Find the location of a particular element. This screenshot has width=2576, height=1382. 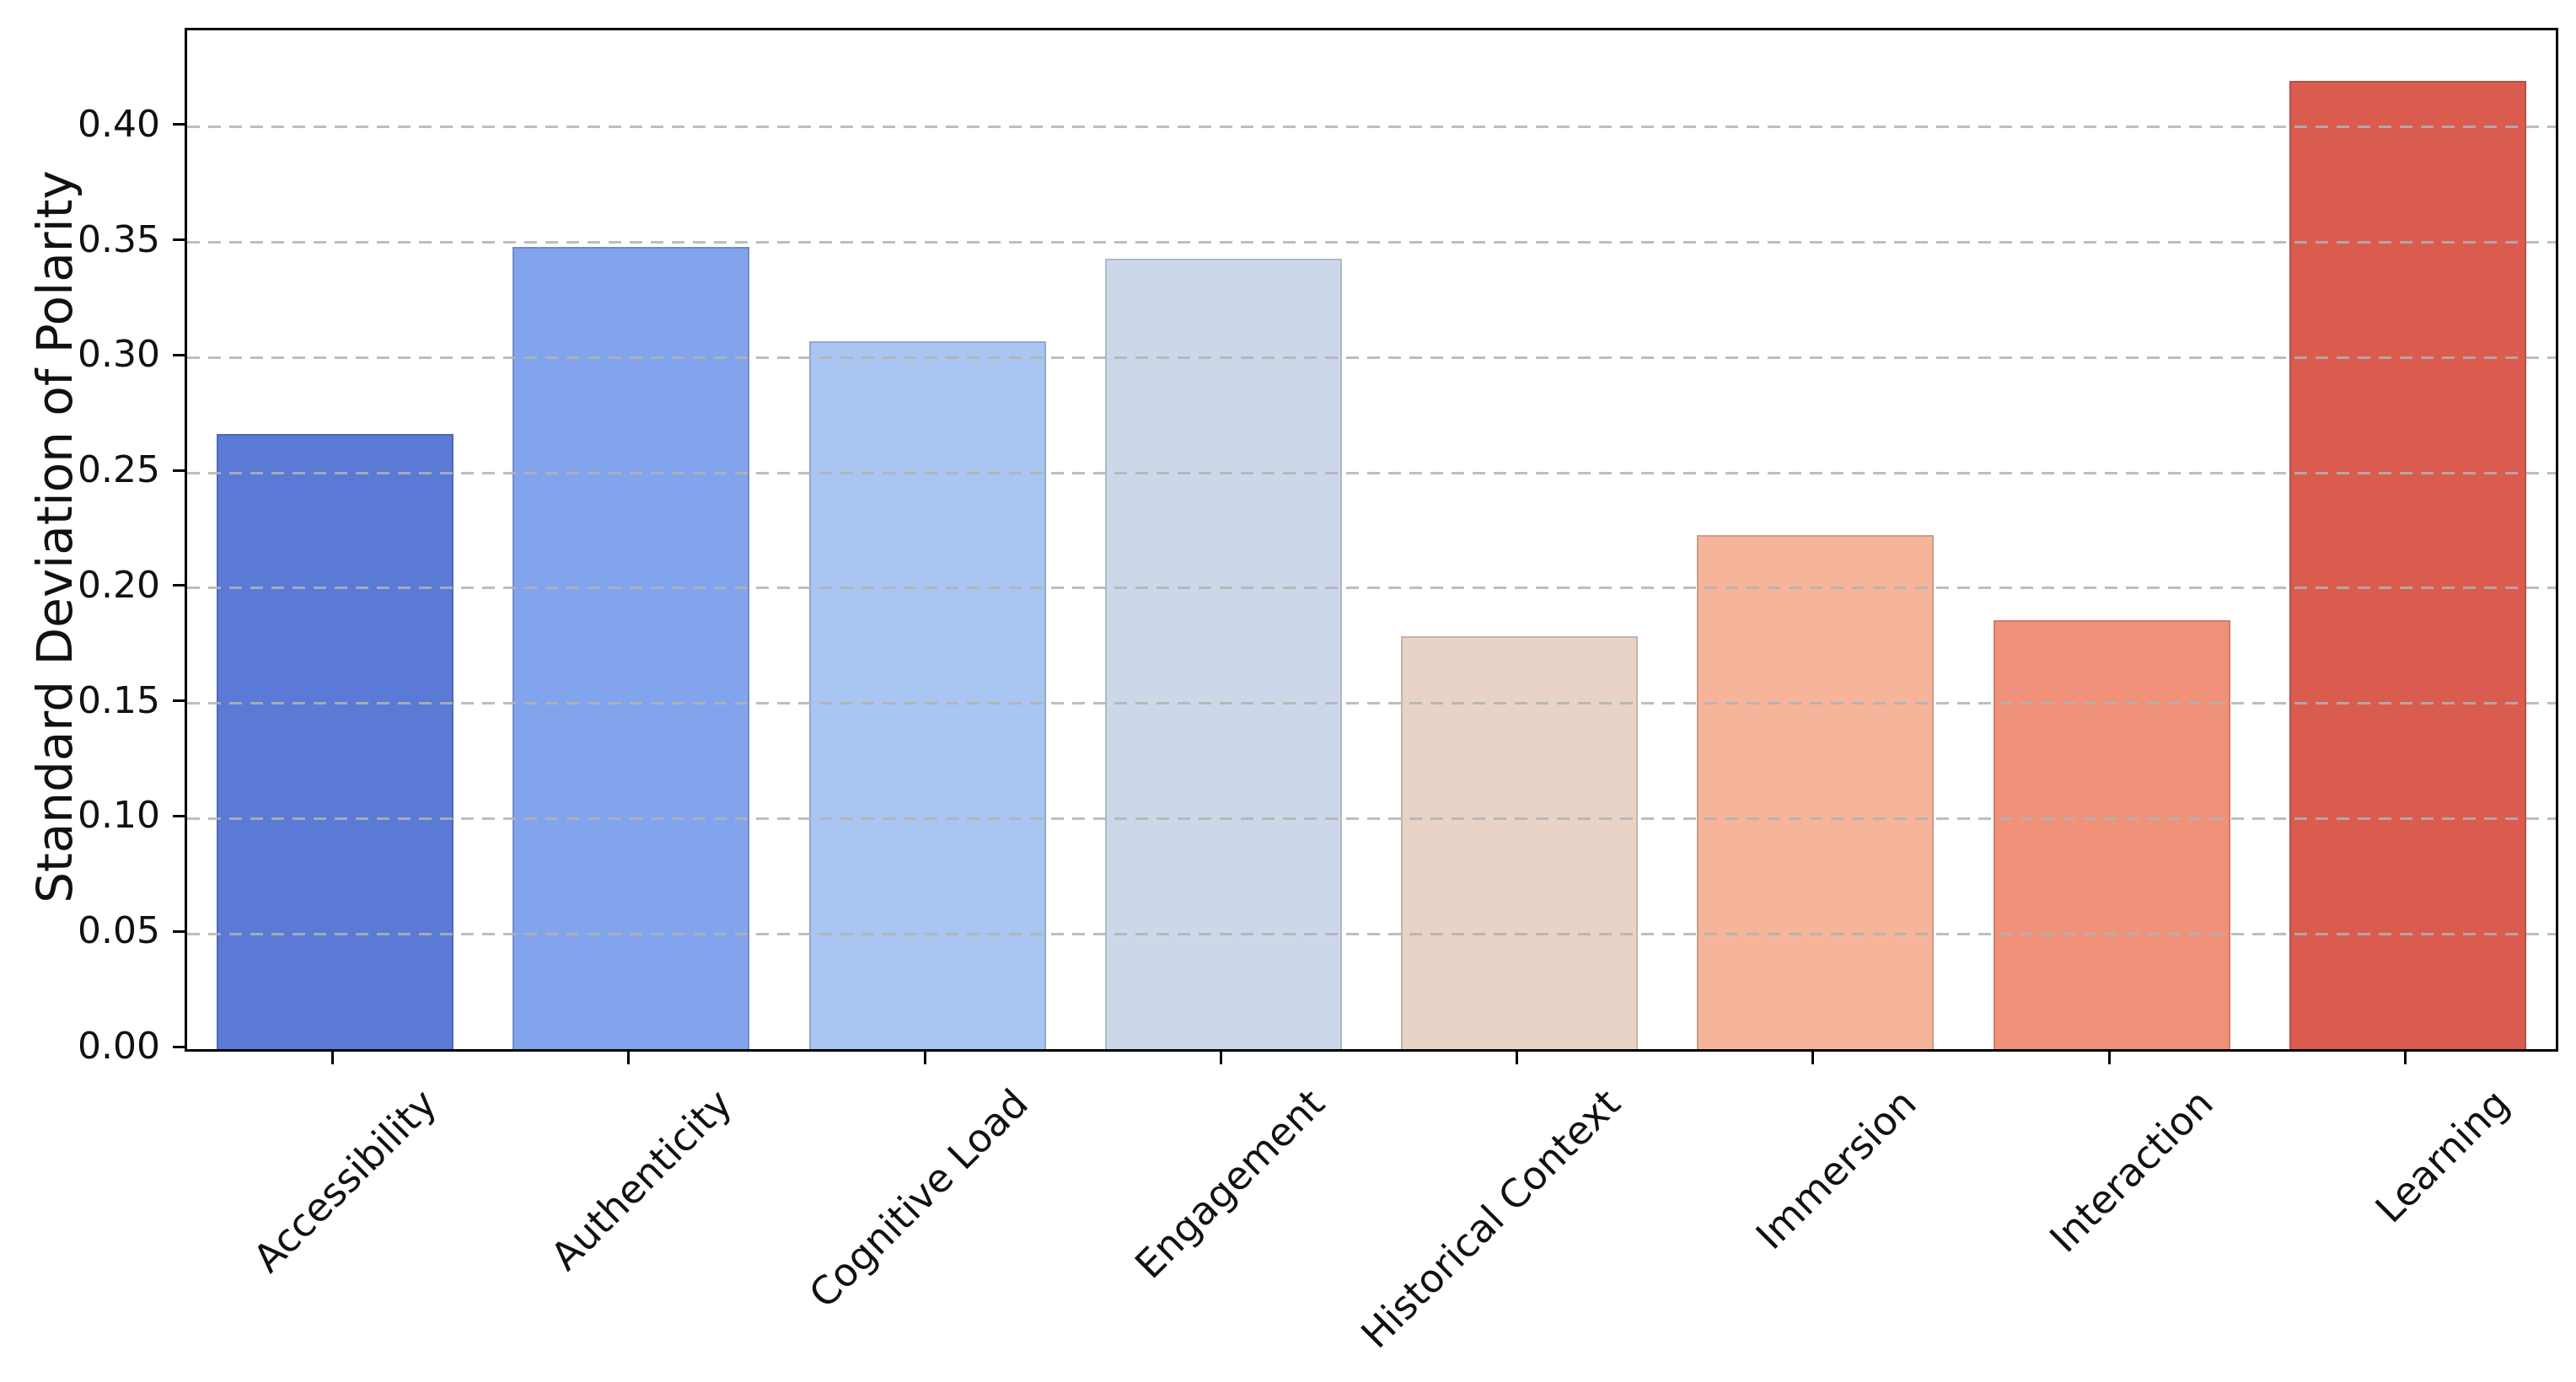

bar-engagement is located at coordinates (1223, 653).